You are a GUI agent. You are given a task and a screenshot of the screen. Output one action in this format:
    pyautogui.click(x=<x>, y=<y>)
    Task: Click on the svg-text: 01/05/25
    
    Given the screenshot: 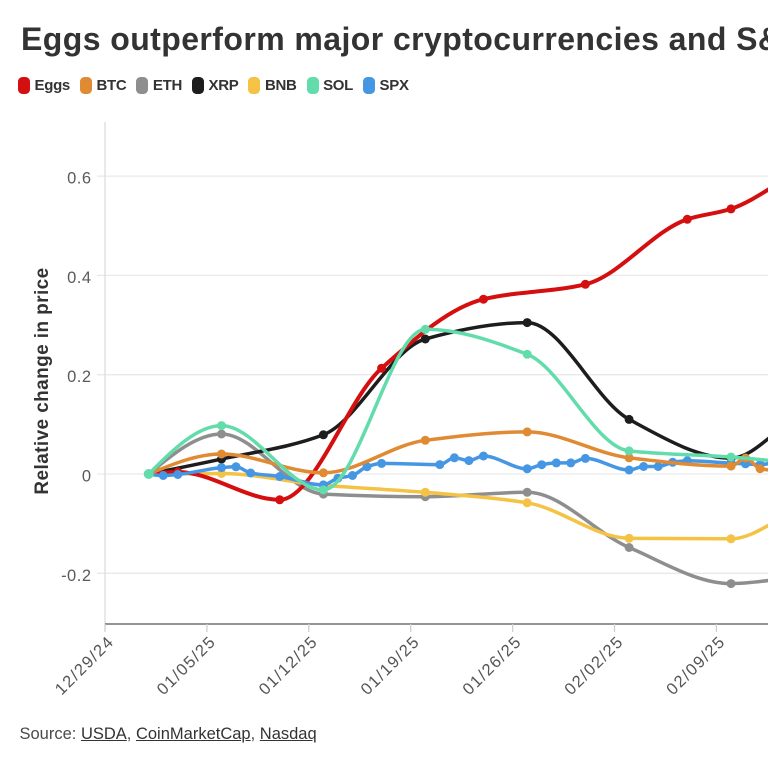 What is the action you would take?
    pyautogui.click(x=187, y=666)
    